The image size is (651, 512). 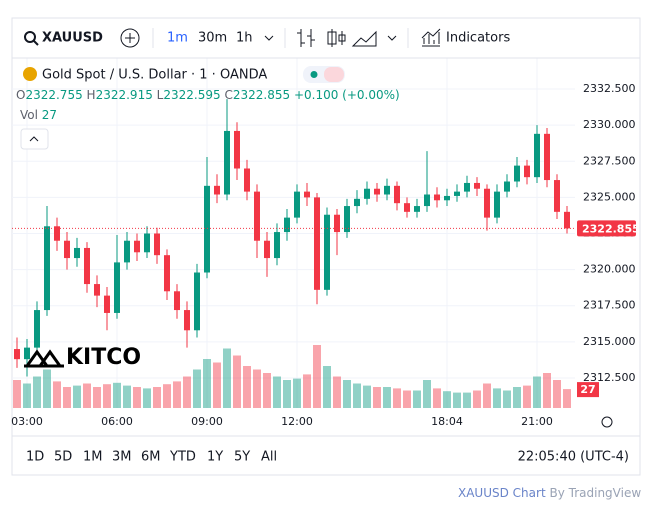 What do you see at coordinates (364, 38) in the screenshot?
I see `area-icon` at bounding box center [364, 38].